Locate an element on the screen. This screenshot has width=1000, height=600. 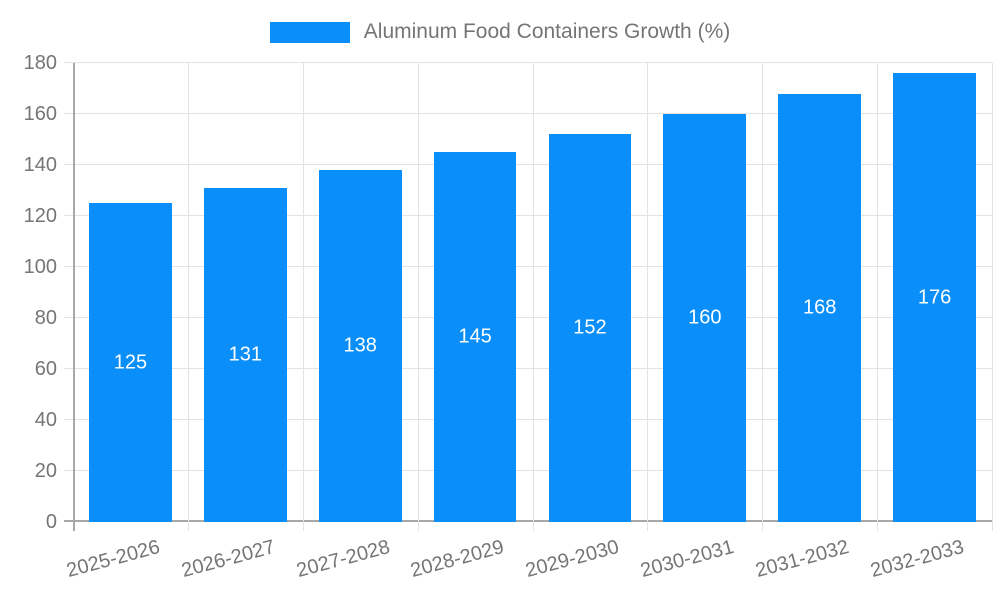
chart-legend: Aluminum Food Containers Growth (%) is located at coordinates (500, 32).